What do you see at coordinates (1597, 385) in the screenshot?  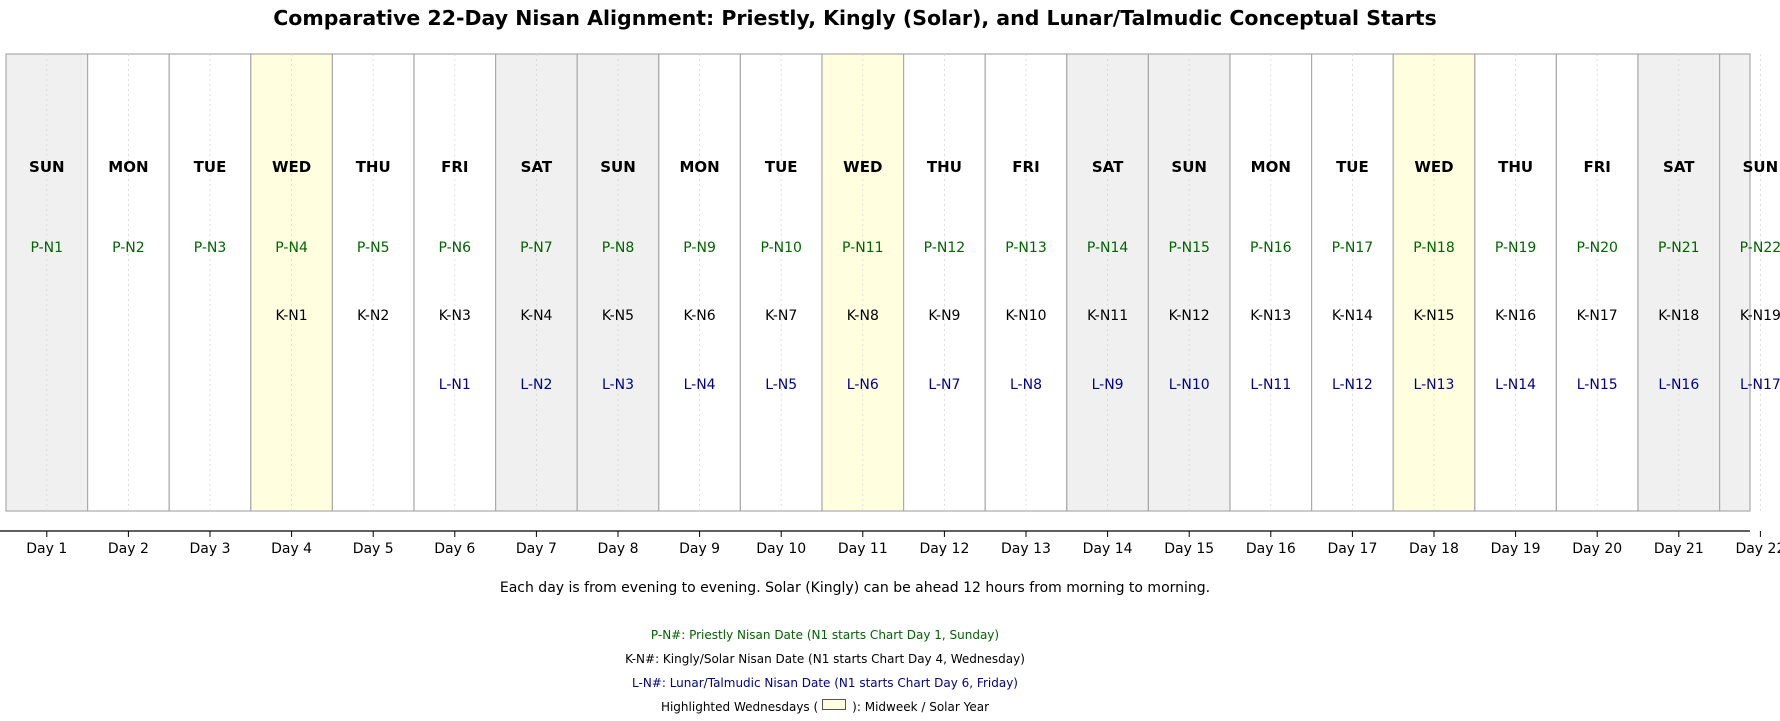 I see `date-label: L-N15` at bounding box center [1597, 385].